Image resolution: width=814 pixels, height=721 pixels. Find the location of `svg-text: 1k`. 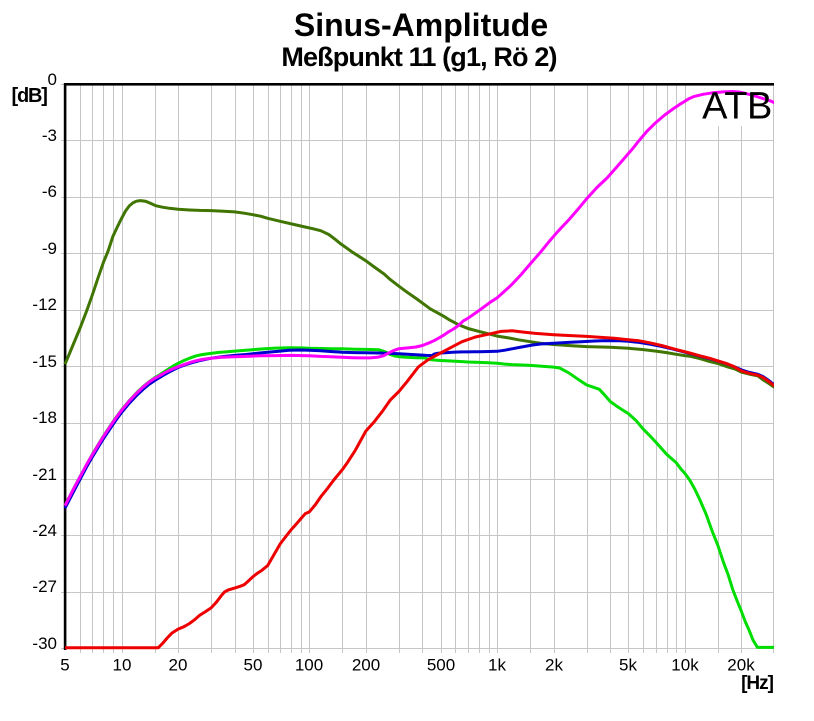

svg-text: 1k is located at coordinates (497, 665).